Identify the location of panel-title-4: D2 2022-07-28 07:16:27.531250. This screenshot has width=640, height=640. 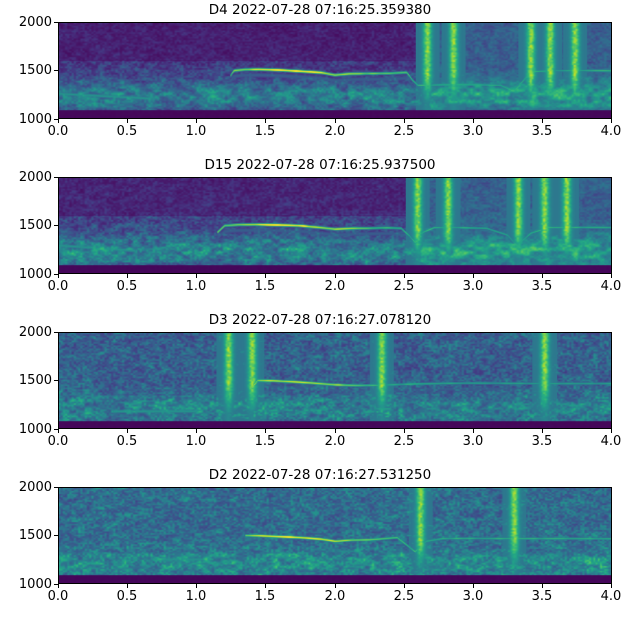
(320, 475).